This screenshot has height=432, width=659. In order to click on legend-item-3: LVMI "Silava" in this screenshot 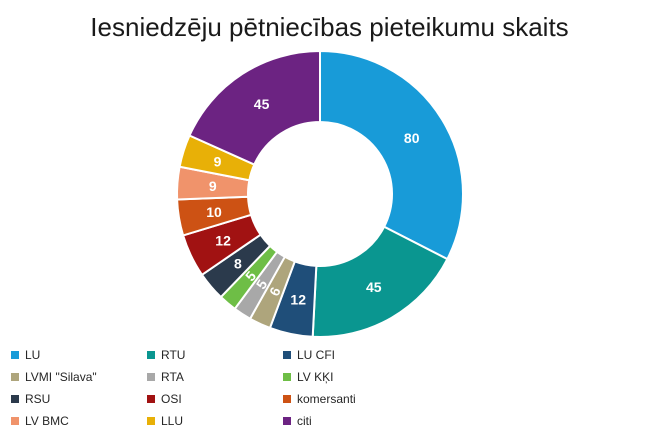, I will do `click(79, 377)`.